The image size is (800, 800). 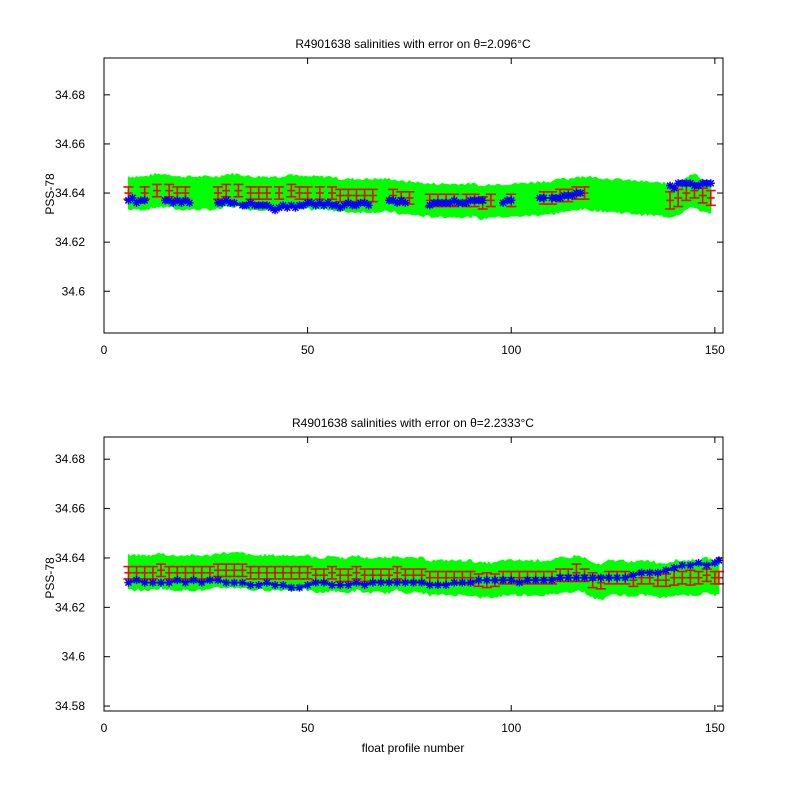 What do you see at coordinates (423, 574) in the screenshot?
I see `bottom-measured-series` at bounding box center [423, 574].